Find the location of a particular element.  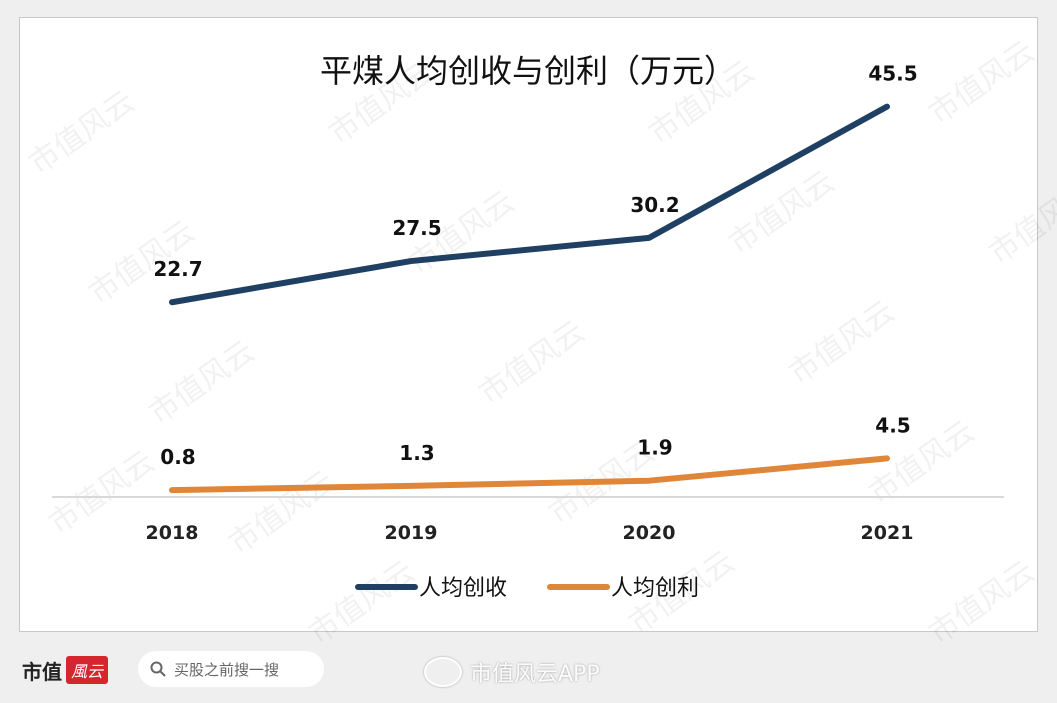

weibo-icon is located at coordinates (443, 672).